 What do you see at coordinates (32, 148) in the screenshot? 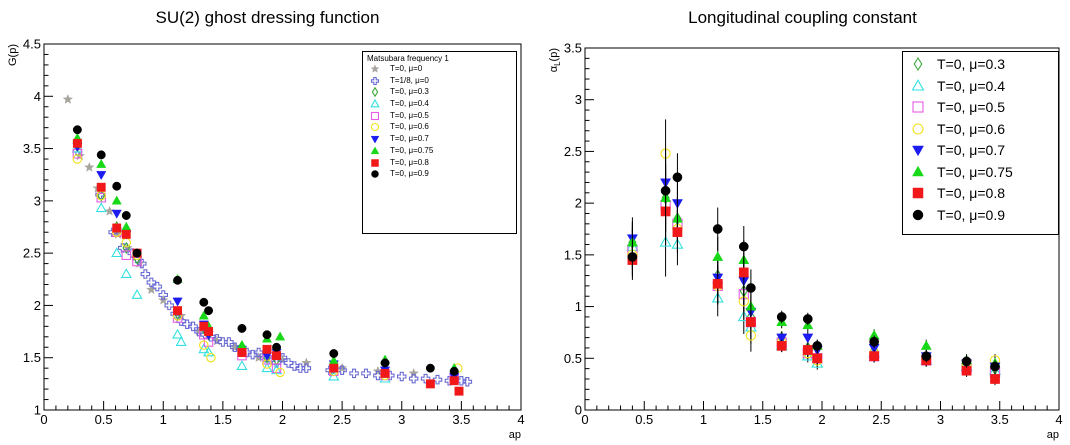
I see `y-tick-label: 3.5` at bounding box center [32, 148].